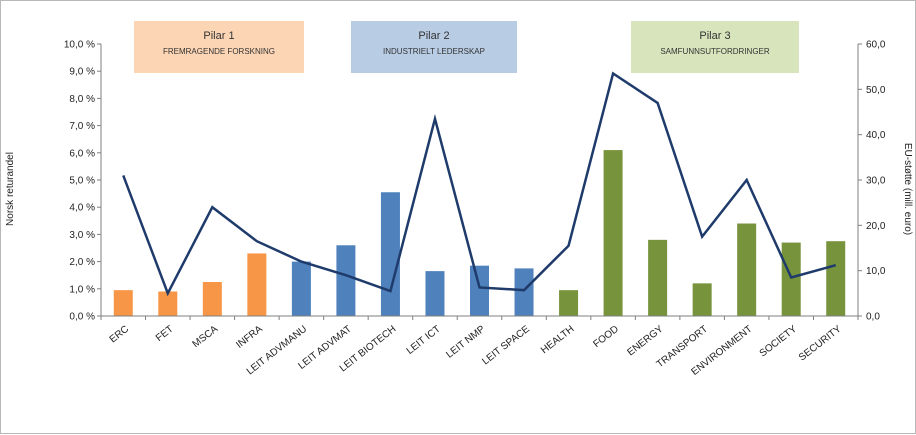 Image resolution: width=916 pixels, height=435 pixels. I want to click on x-tick-label: ERC, so click(119, 335).